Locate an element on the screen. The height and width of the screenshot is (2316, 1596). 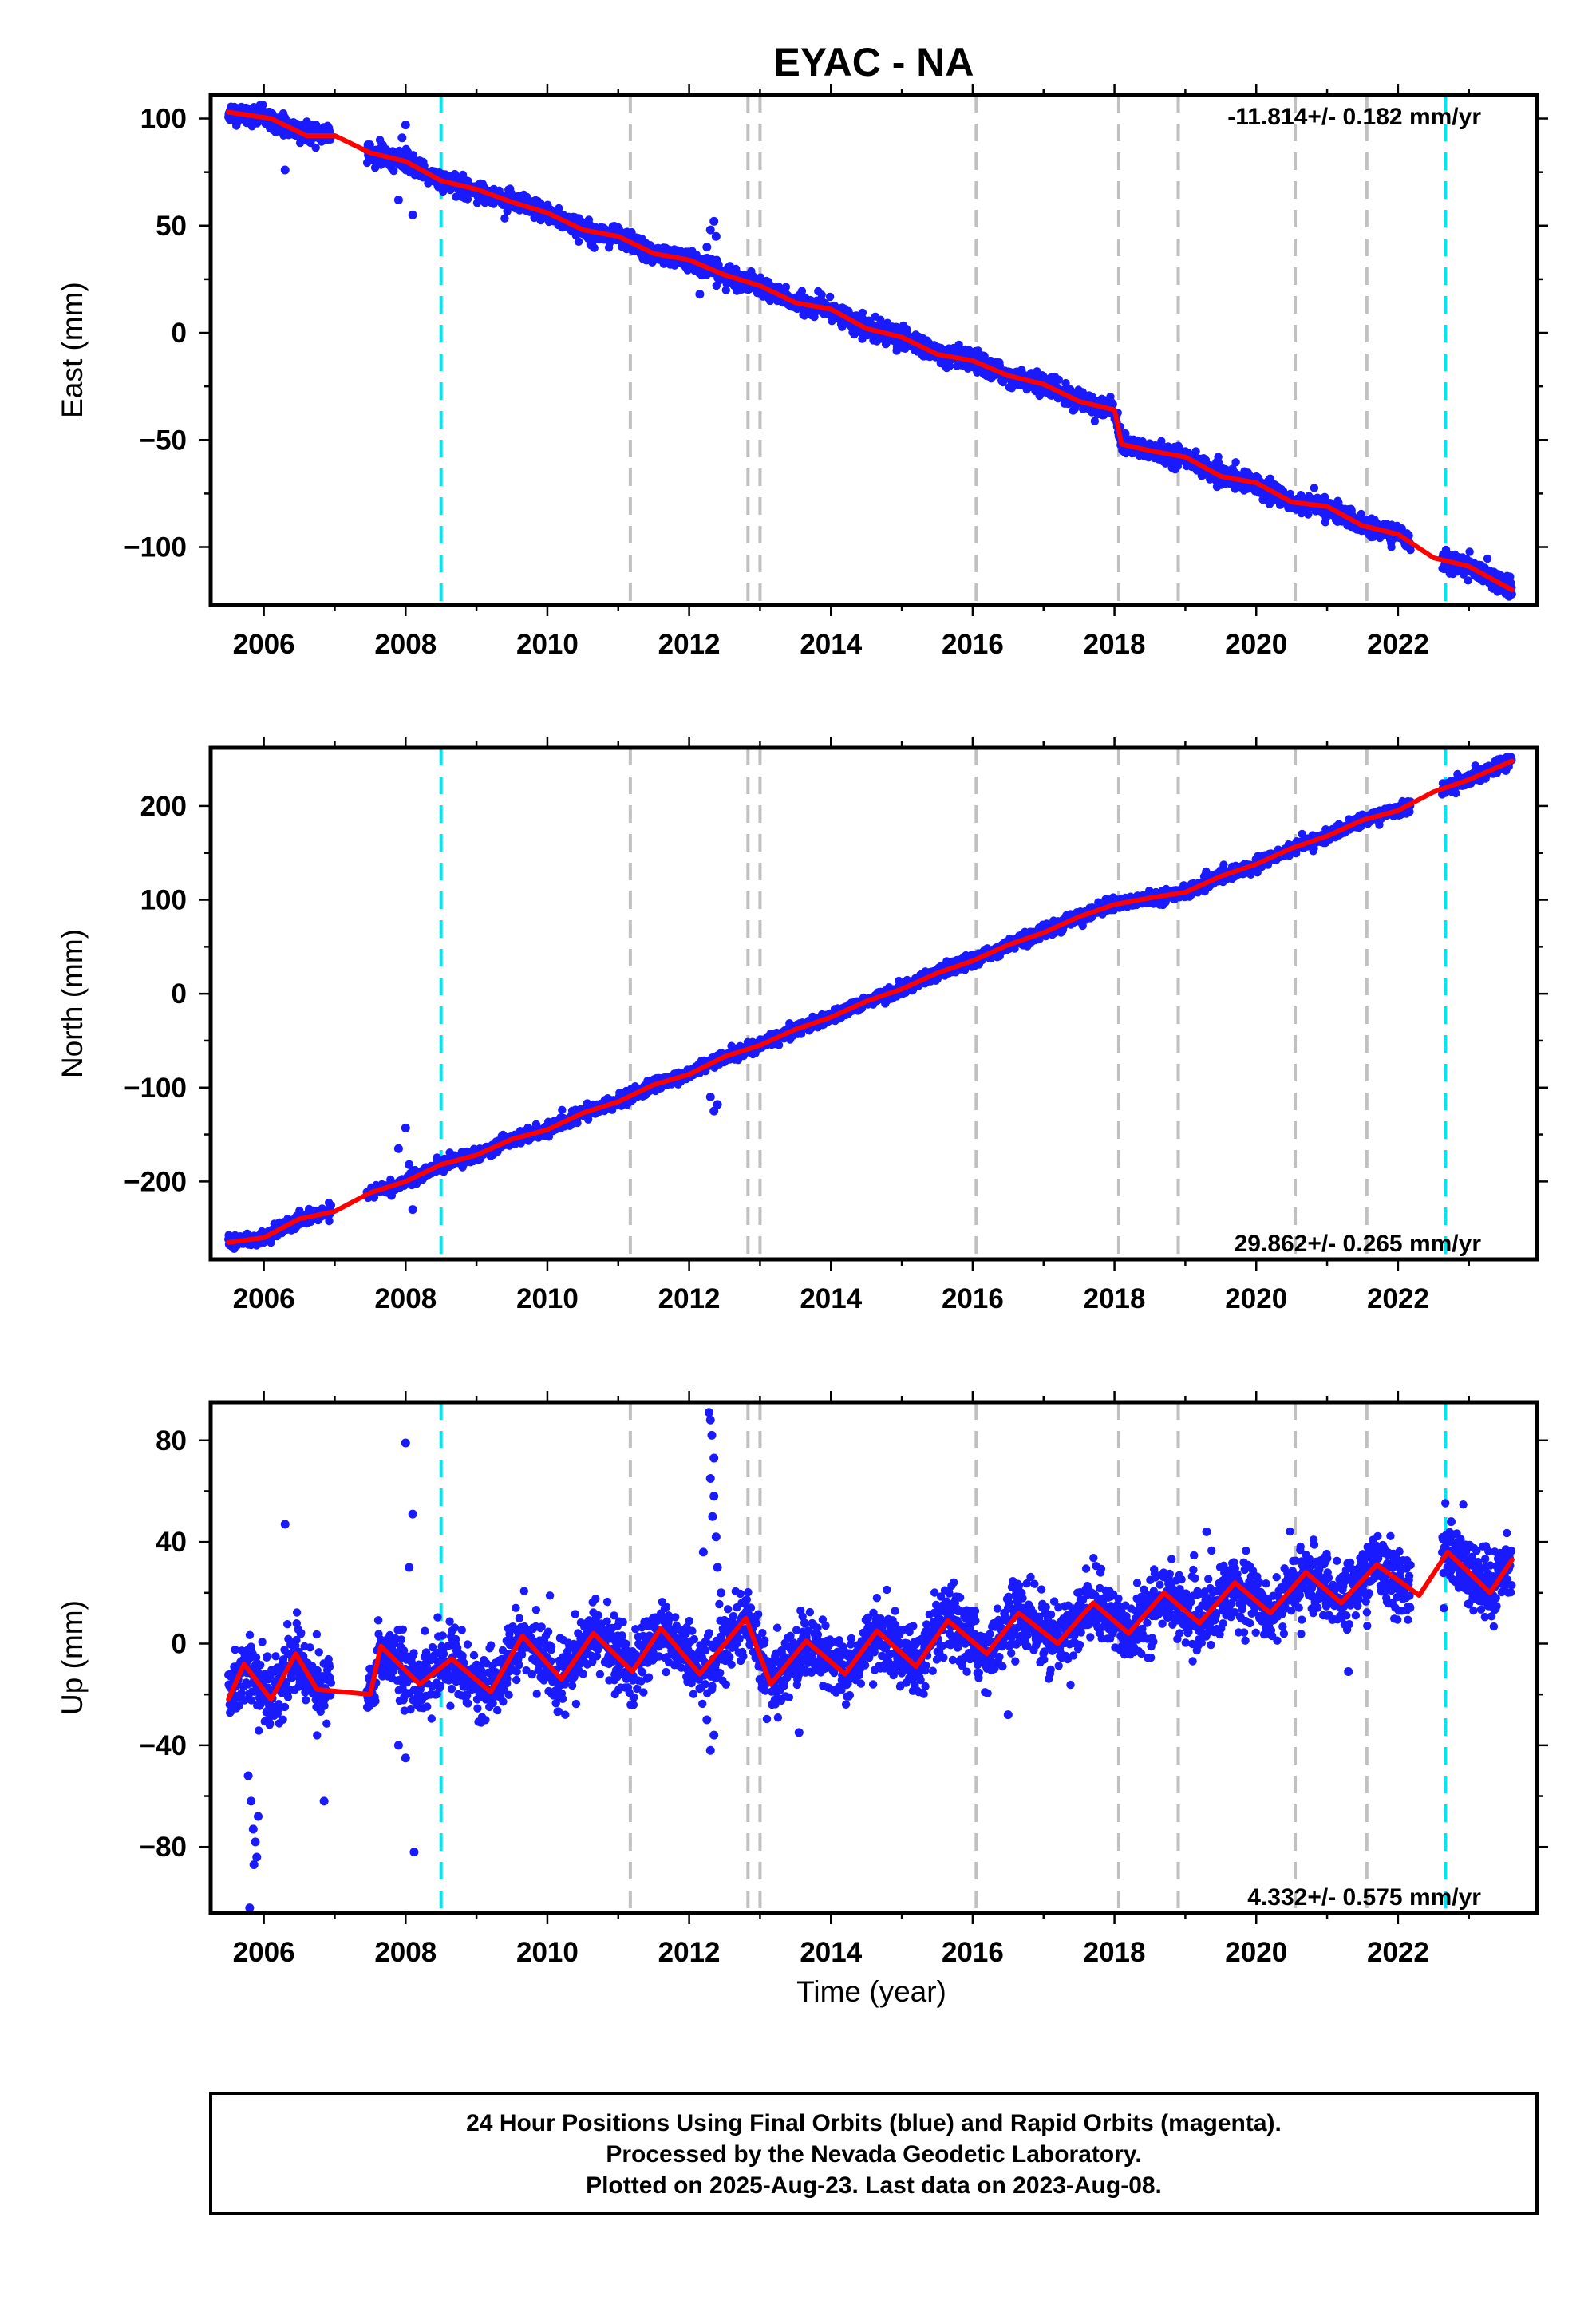
east-x-tick-label-6: 2018 is located at coordinates (1115, 644).